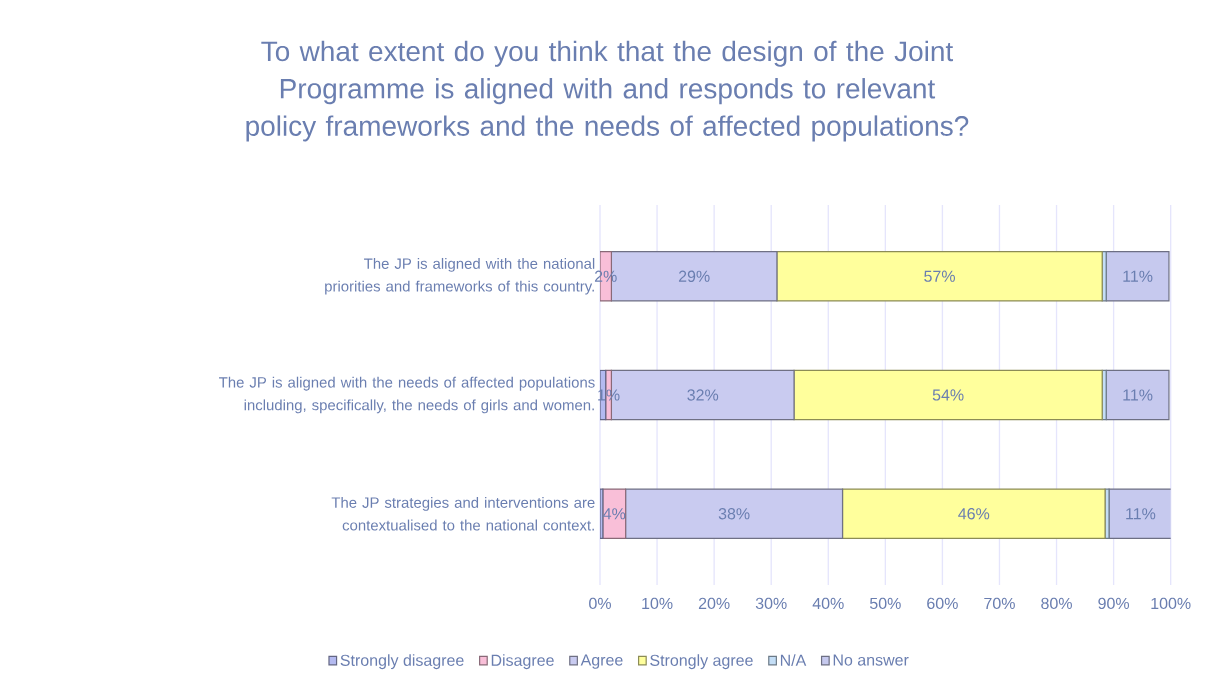 This screenshot has height=693, width=1213. I want to click on y-tick-label: The JP strategies and interventions are contextualised to the national context., so click(463, 513).